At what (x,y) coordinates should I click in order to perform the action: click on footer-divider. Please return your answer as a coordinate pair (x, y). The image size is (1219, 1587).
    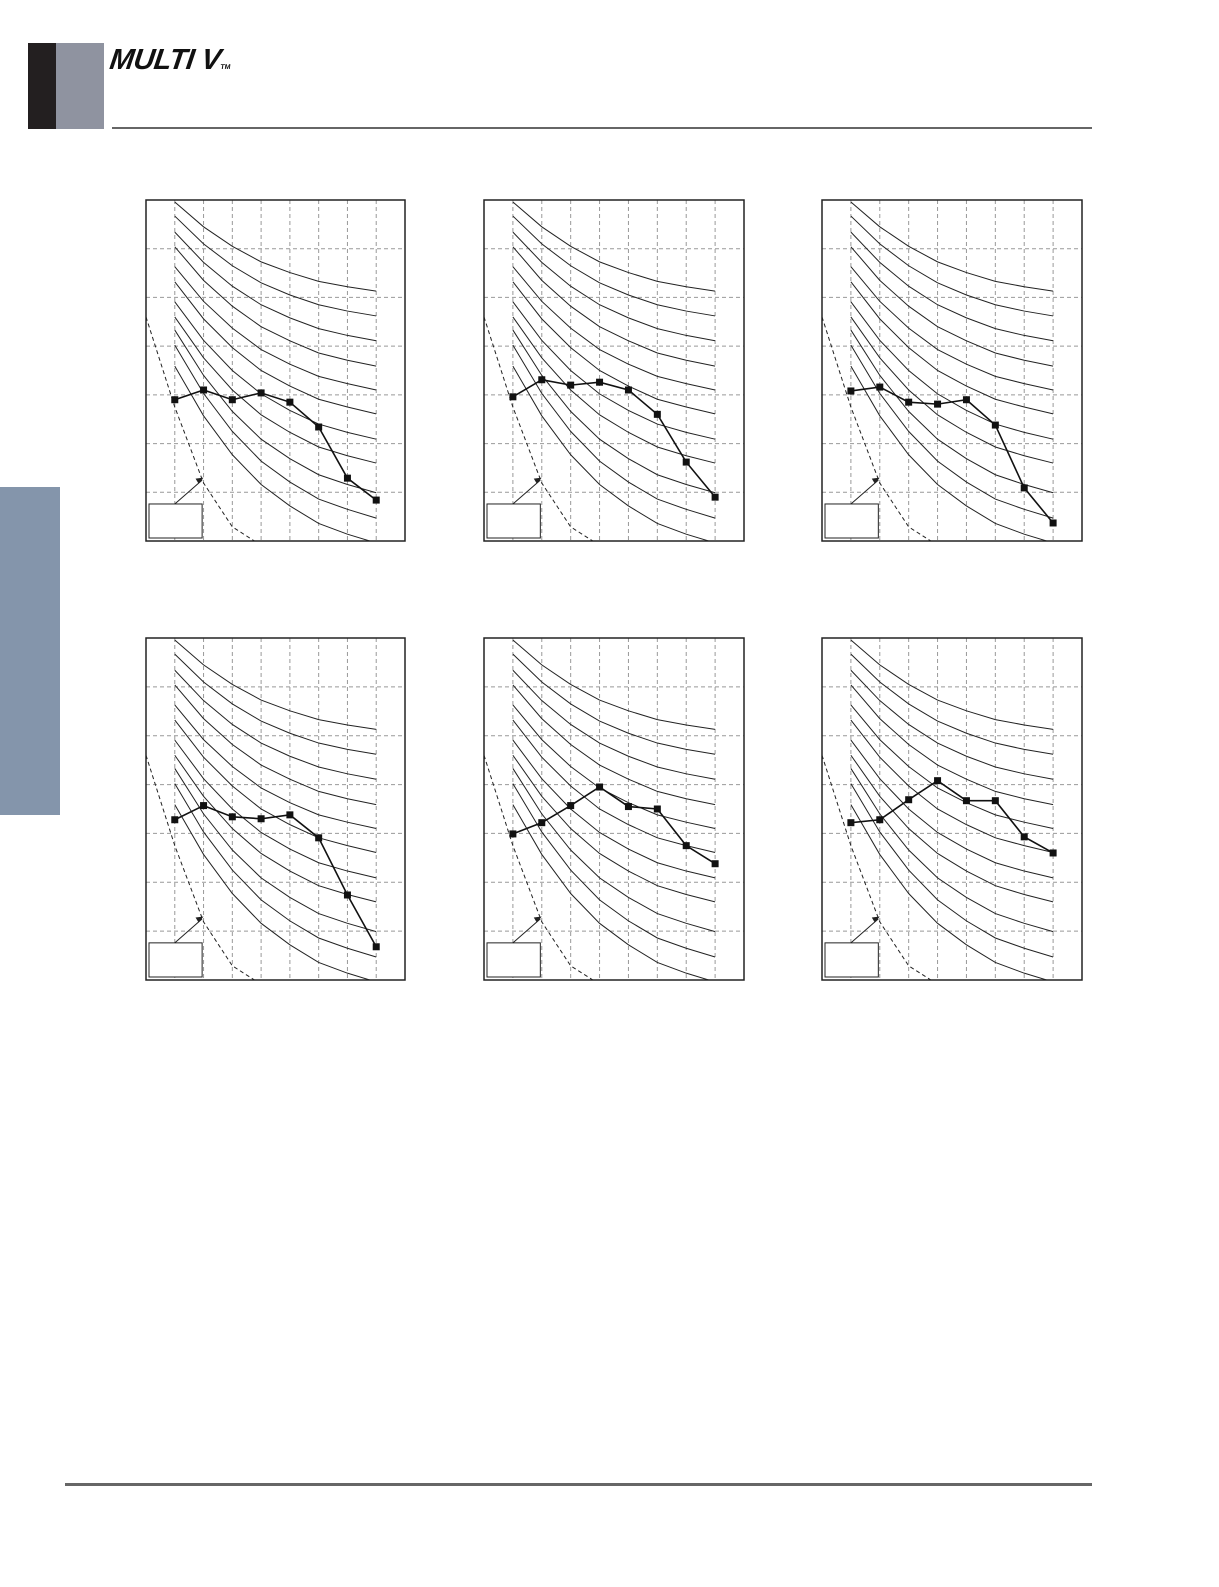
    Looking at the image, I should click on (578, 1484).